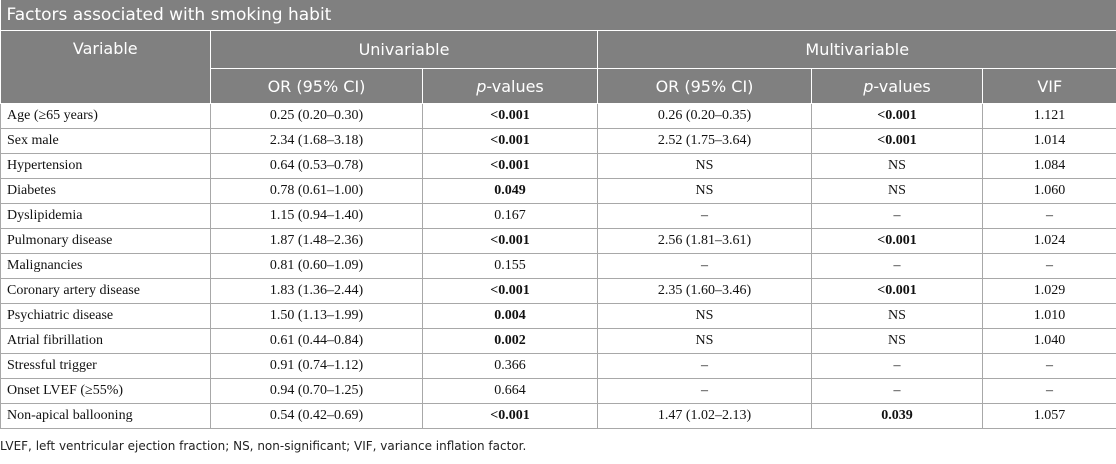 This screenshot has width=1116, height=464. Describe the element at coordinates (1049, 166) in the screenshot. I see `cell-vif: 1.084` at that location.